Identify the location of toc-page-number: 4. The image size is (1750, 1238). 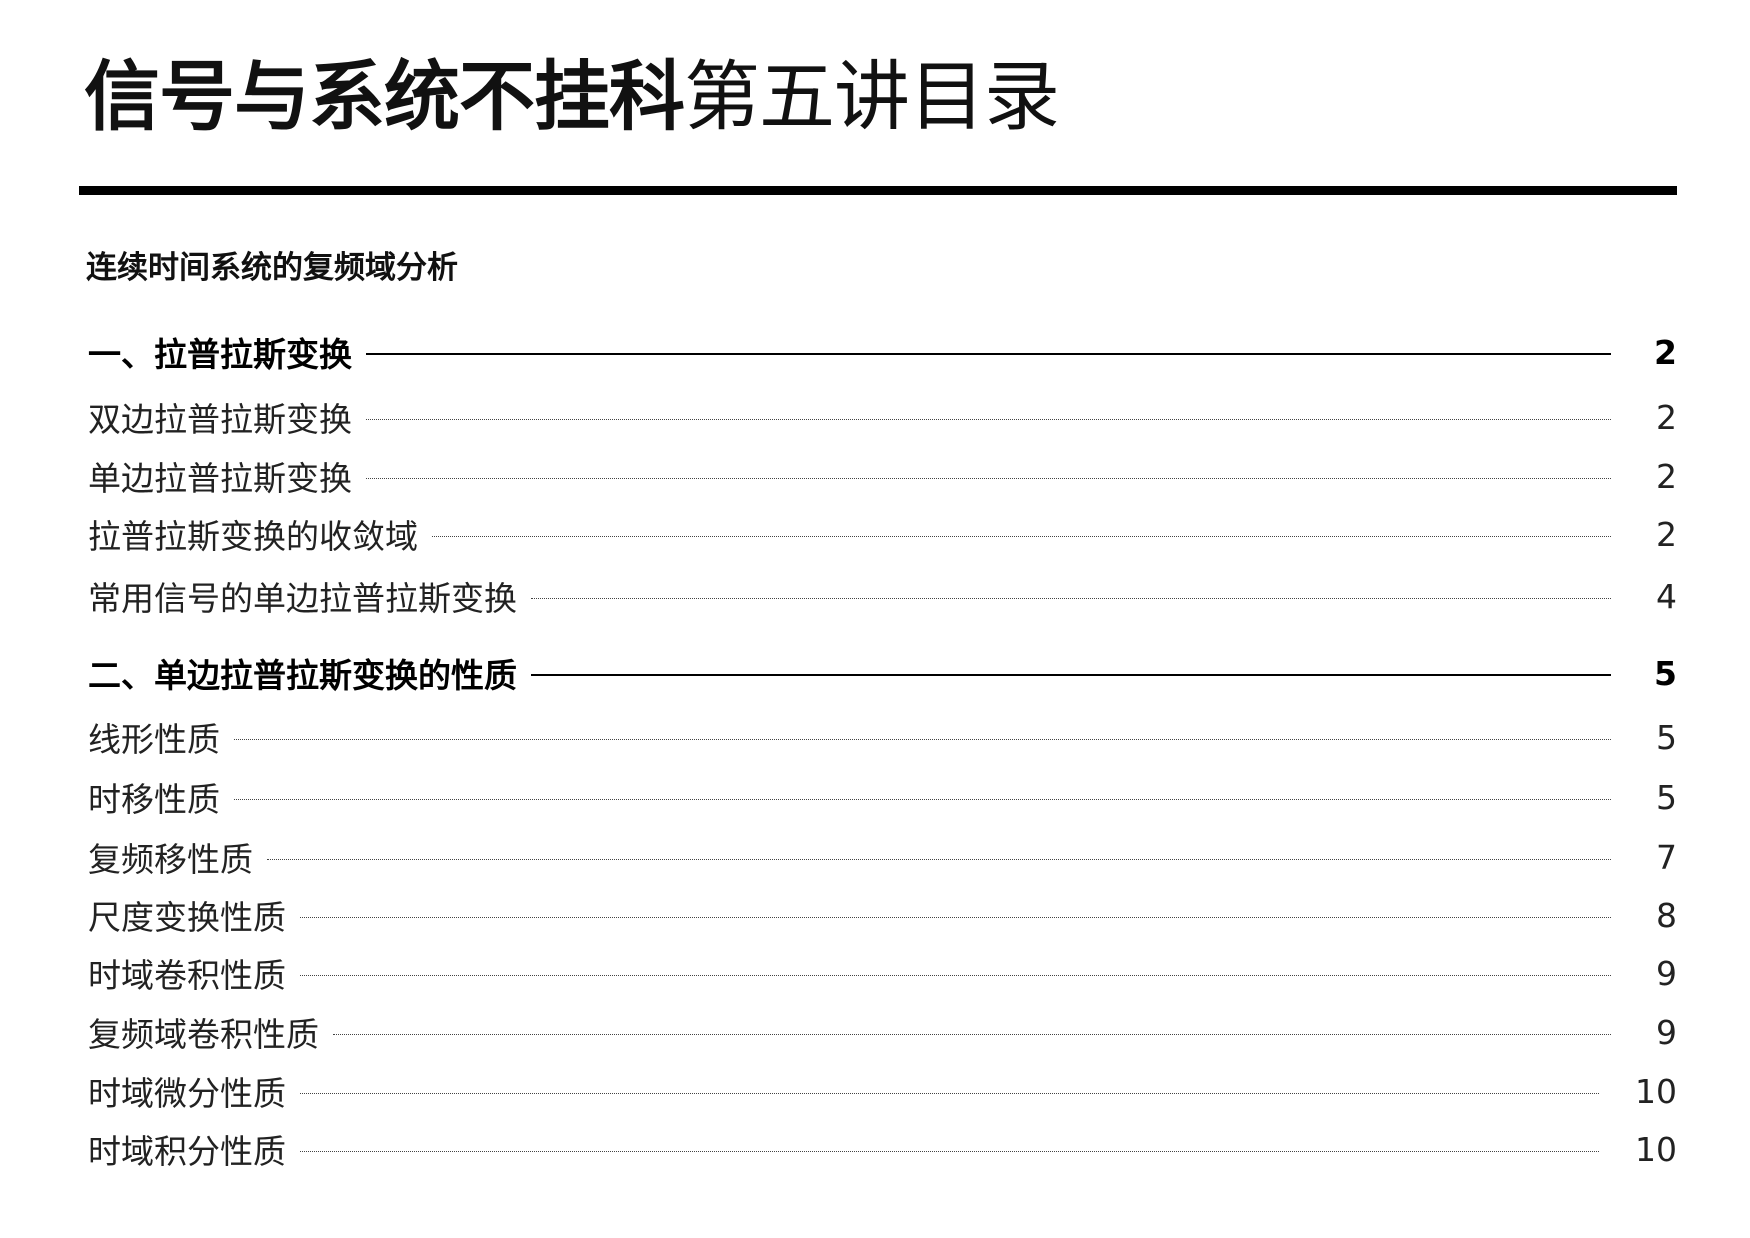
(1666, 596).